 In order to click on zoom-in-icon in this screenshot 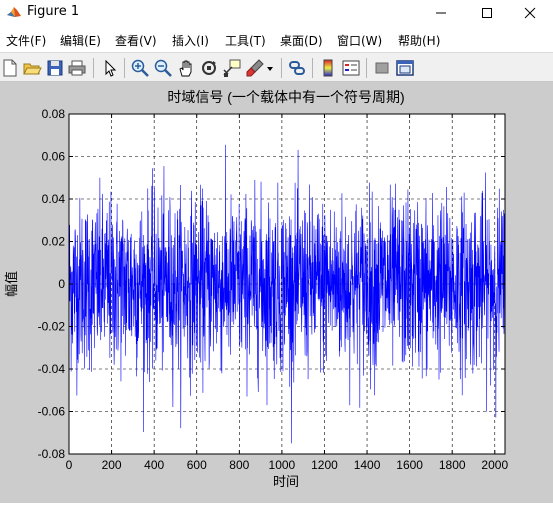, I will do `click(140, 68)`.